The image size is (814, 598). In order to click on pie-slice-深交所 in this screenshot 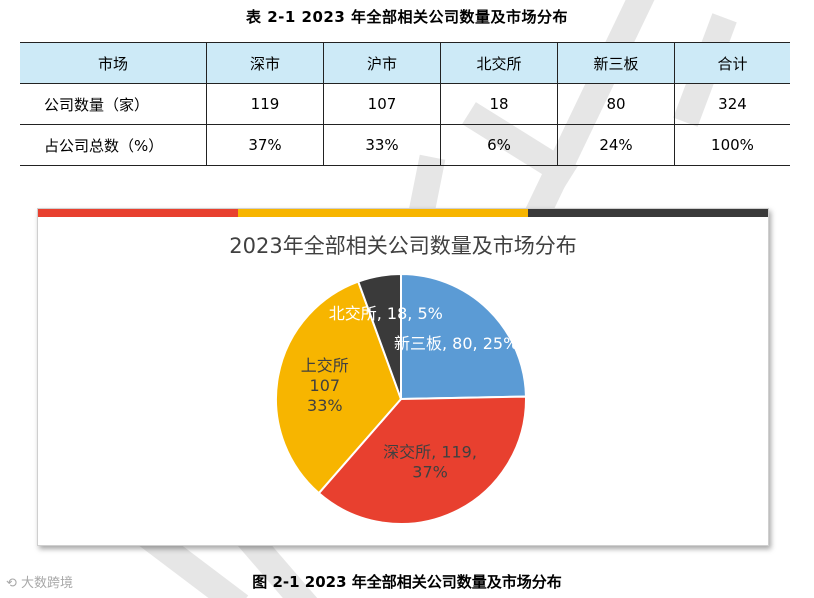, I will do `click(422, 460)`.